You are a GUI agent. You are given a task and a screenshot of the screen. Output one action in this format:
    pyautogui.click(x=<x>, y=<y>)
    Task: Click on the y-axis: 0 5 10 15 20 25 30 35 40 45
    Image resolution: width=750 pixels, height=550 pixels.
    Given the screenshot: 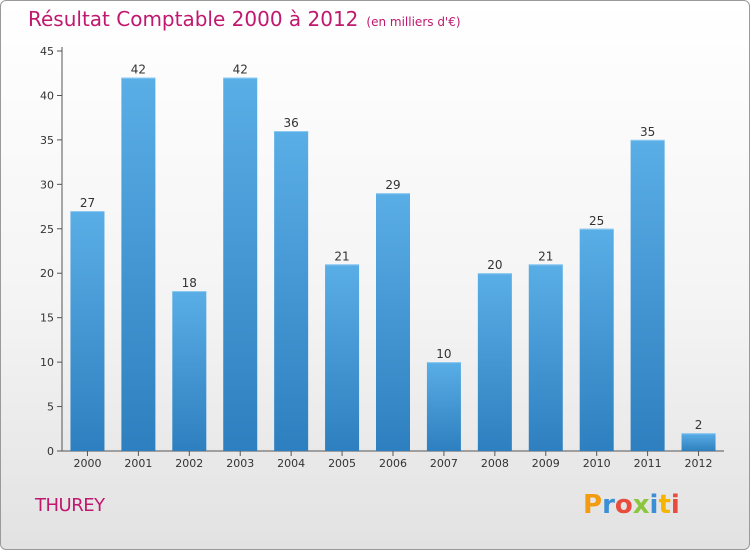 What is the action you would take?
    pyautogui.click(x=51, y=251)
    